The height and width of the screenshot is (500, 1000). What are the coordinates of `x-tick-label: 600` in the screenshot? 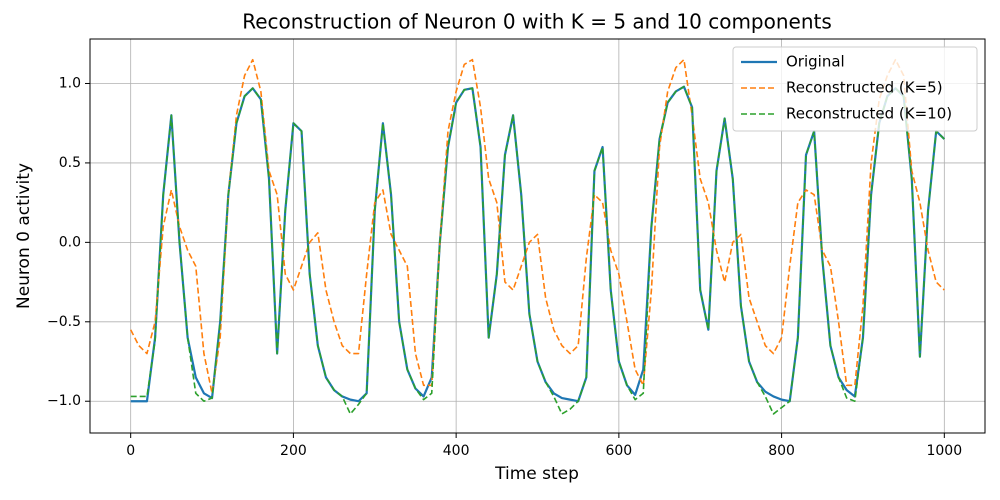 It's located at (618, 451).